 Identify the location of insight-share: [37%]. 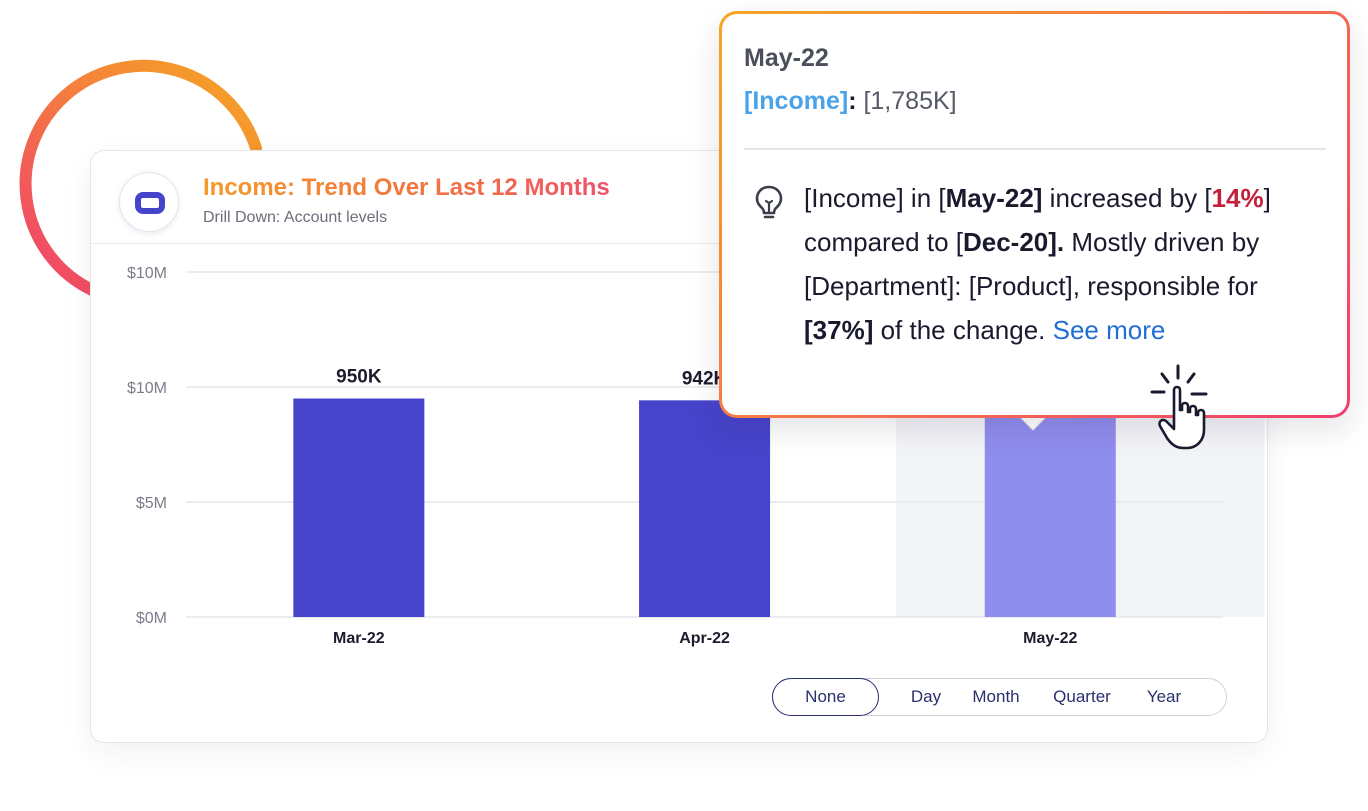
(839, 330).